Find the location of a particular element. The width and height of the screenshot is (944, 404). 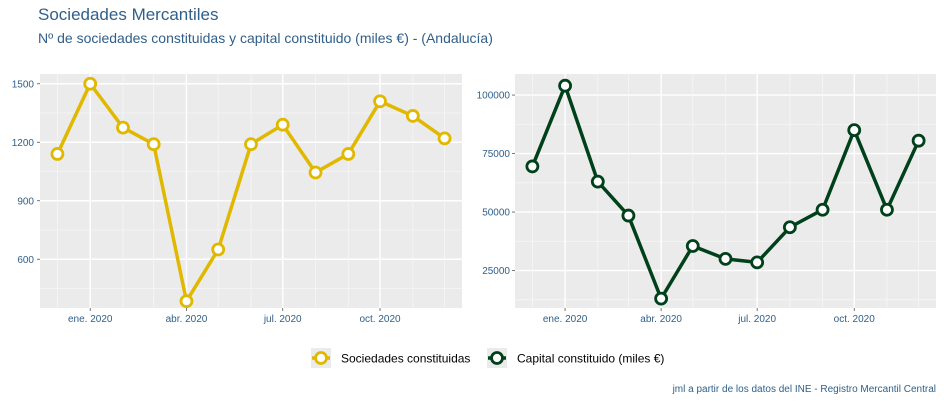

chart-title: Sociedades Mercantiles is located at coordinates (128, 14).